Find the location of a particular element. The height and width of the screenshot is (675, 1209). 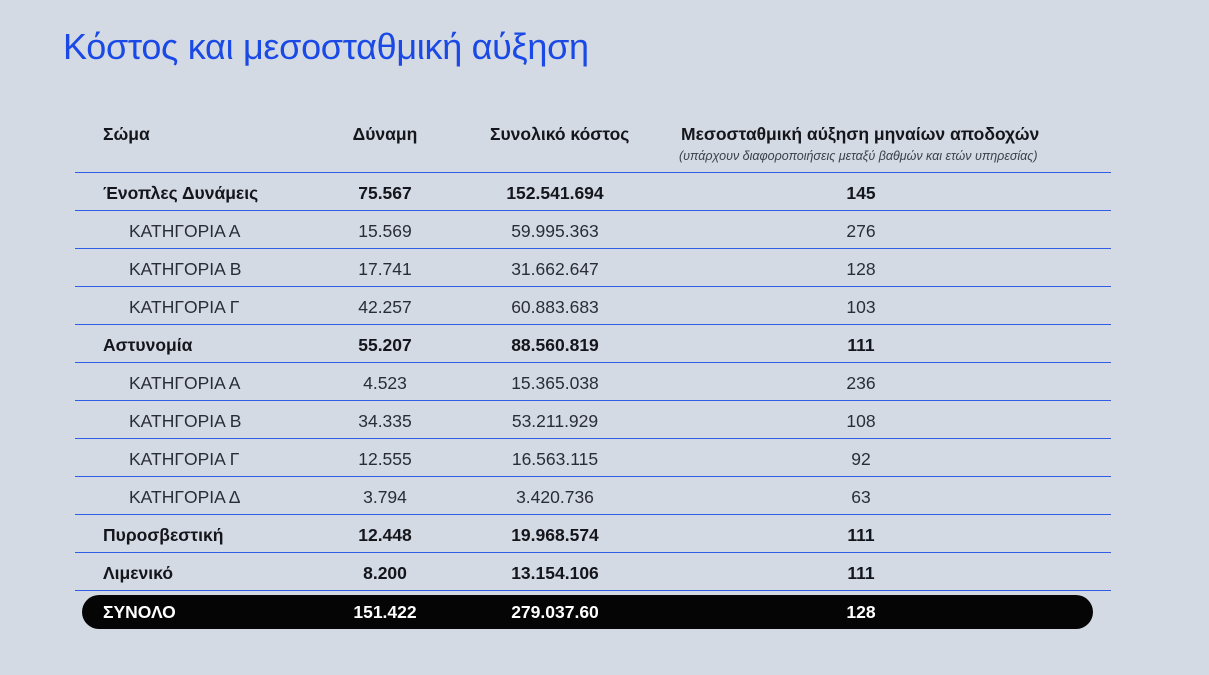

row-increase: 63 is located at coordinates (861, 497).